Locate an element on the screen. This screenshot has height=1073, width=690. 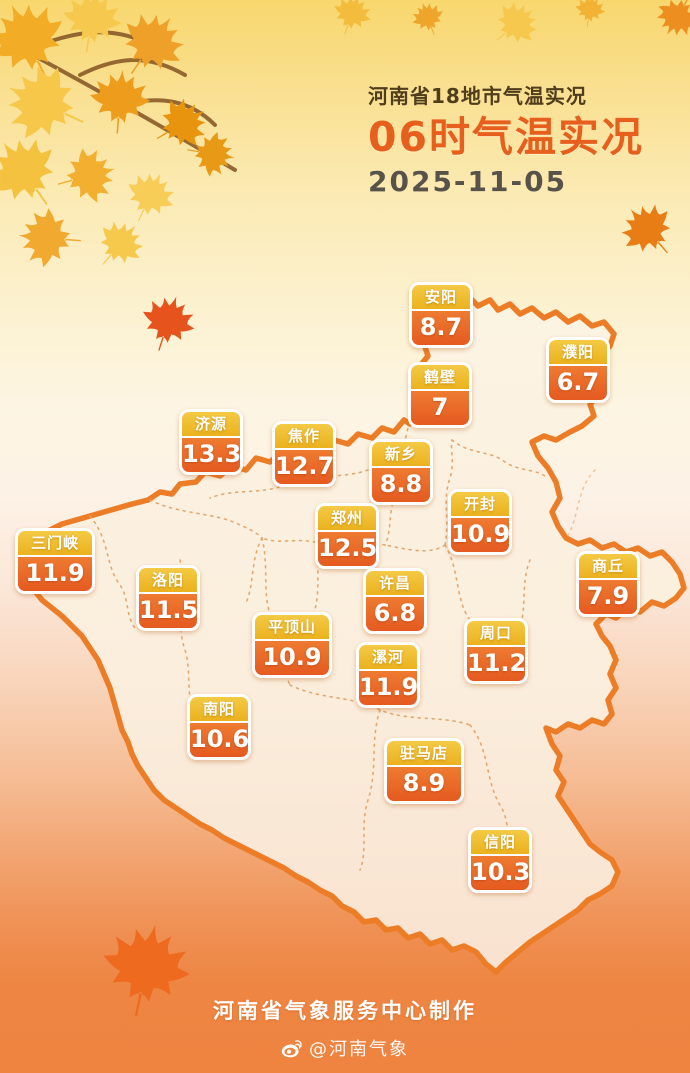
city-temp: 8.7 is located at coordinates (441, 327).